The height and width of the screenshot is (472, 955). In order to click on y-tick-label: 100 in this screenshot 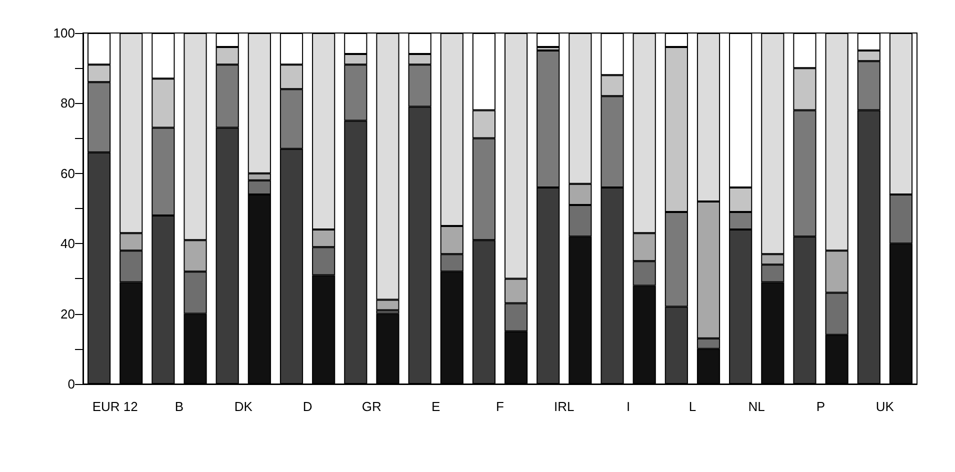, I will do `click(64, 33)`.